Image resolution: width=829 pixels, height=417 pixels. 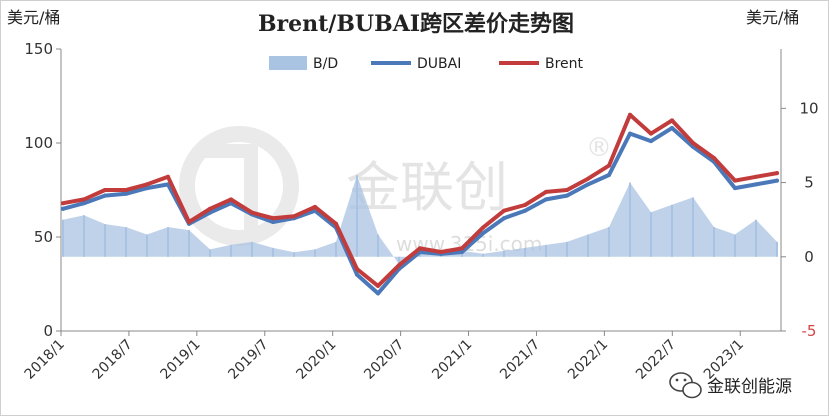 What do you see at coordinates (427, 187) in the screenshot?
I see `watermark-name: 金联创` at bounding box center [427, 187].